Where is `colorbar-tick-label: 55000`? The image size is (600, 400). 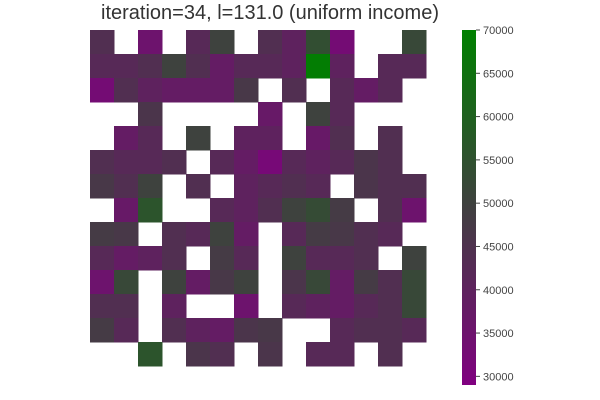
colorbar-tick-label: 55000 is located at coordinates (498, 161).